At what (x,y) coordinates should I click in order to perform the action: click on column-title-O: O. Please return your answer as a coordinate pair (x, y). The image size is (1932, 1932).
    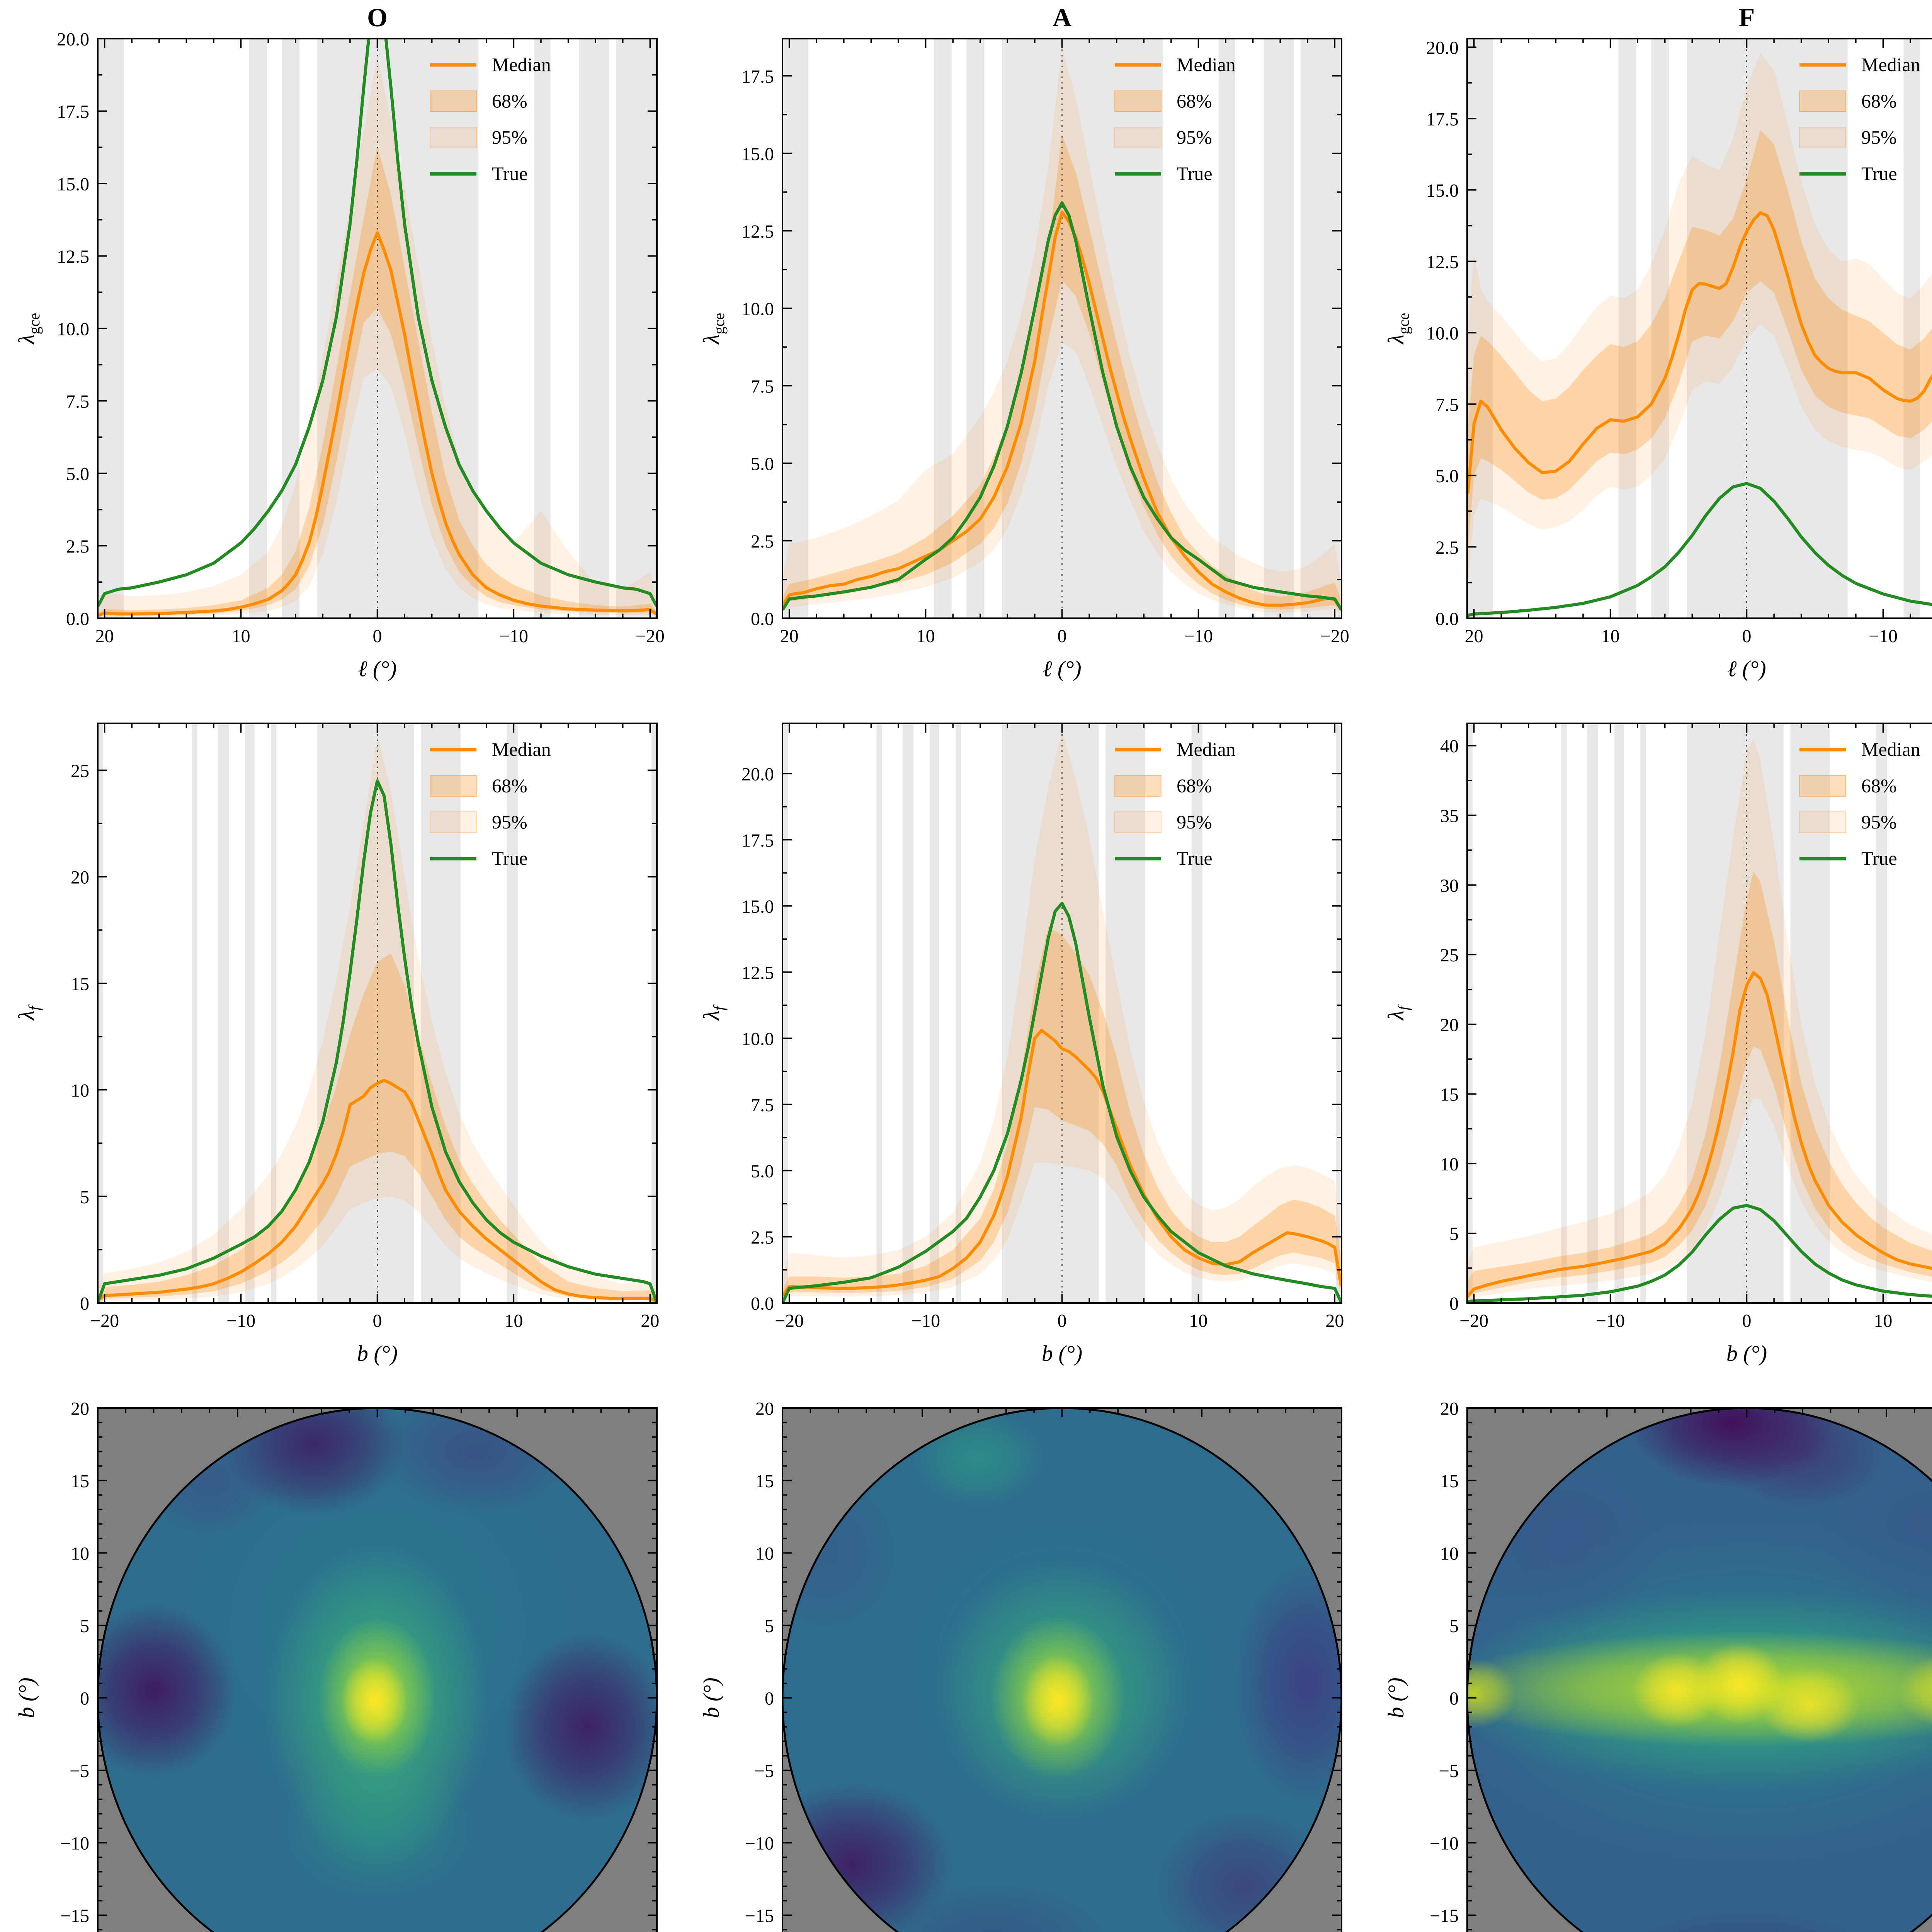
    Looking at the image, I should click on (378, 17).